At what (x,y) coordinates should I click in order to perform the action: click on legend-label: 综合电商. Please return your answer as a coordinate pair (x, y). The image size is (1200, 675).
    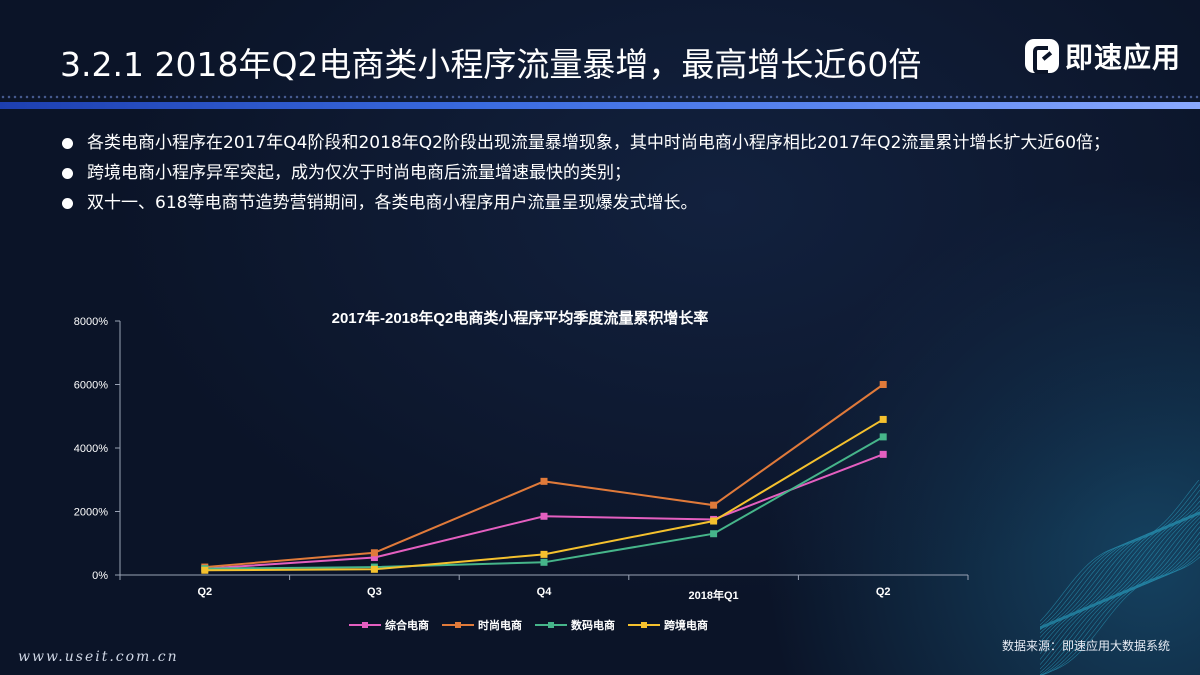
    Looking at the image, I should click on (407, 625).